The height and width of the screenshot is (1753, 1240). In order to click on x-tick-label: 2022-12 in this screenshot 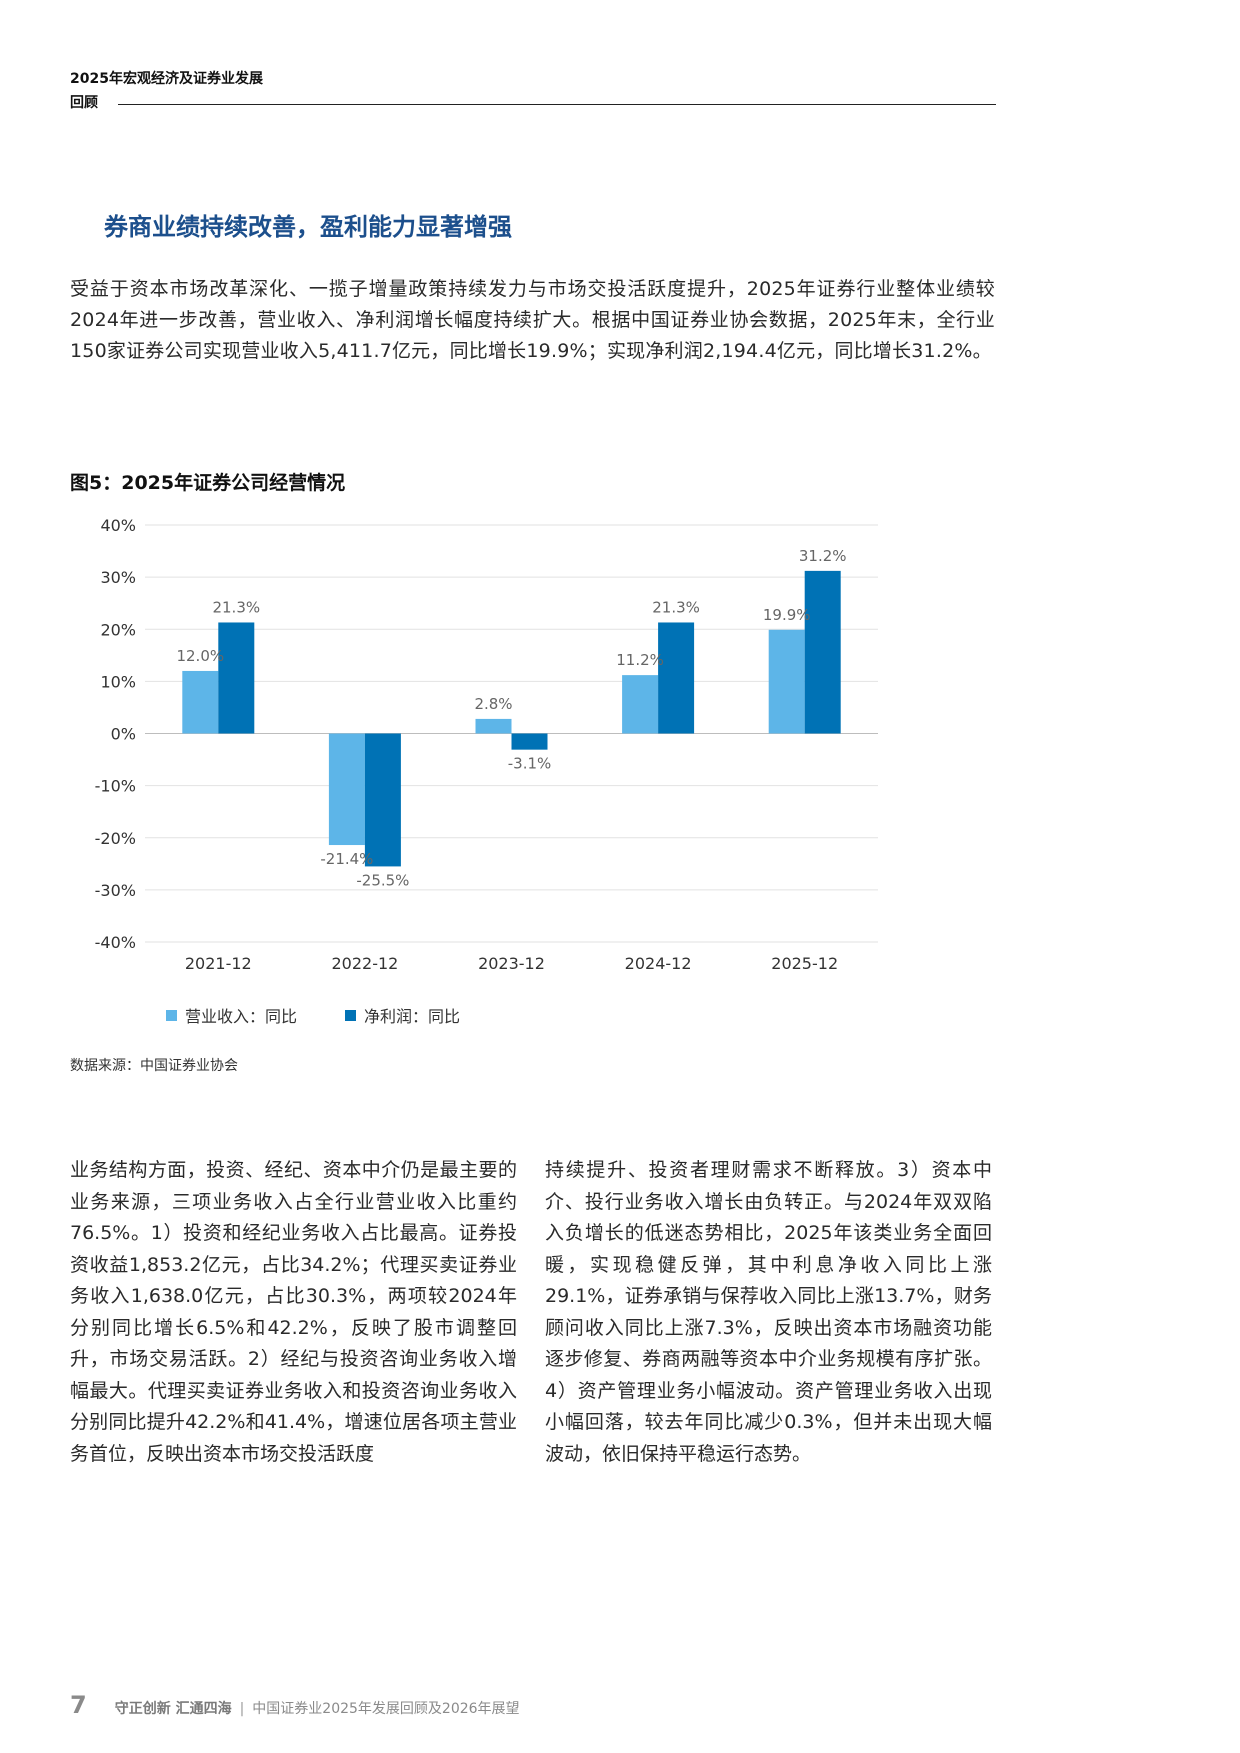, I will do `click(364, 963)`.